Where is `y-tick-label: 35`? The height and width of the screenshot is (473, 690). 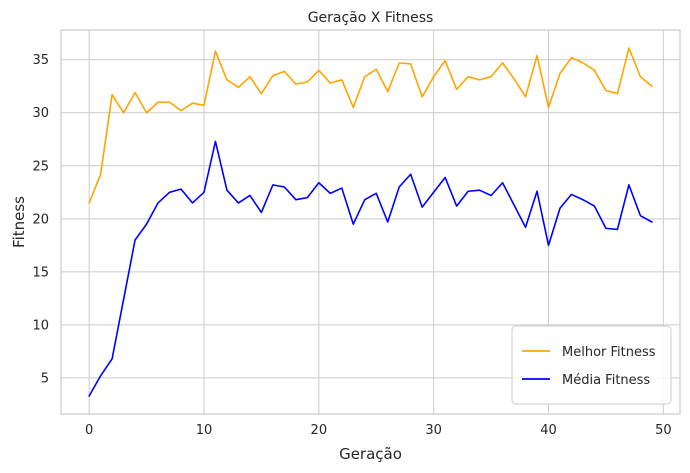
y-tick-label: 35 is located at coordinates (40, 60).